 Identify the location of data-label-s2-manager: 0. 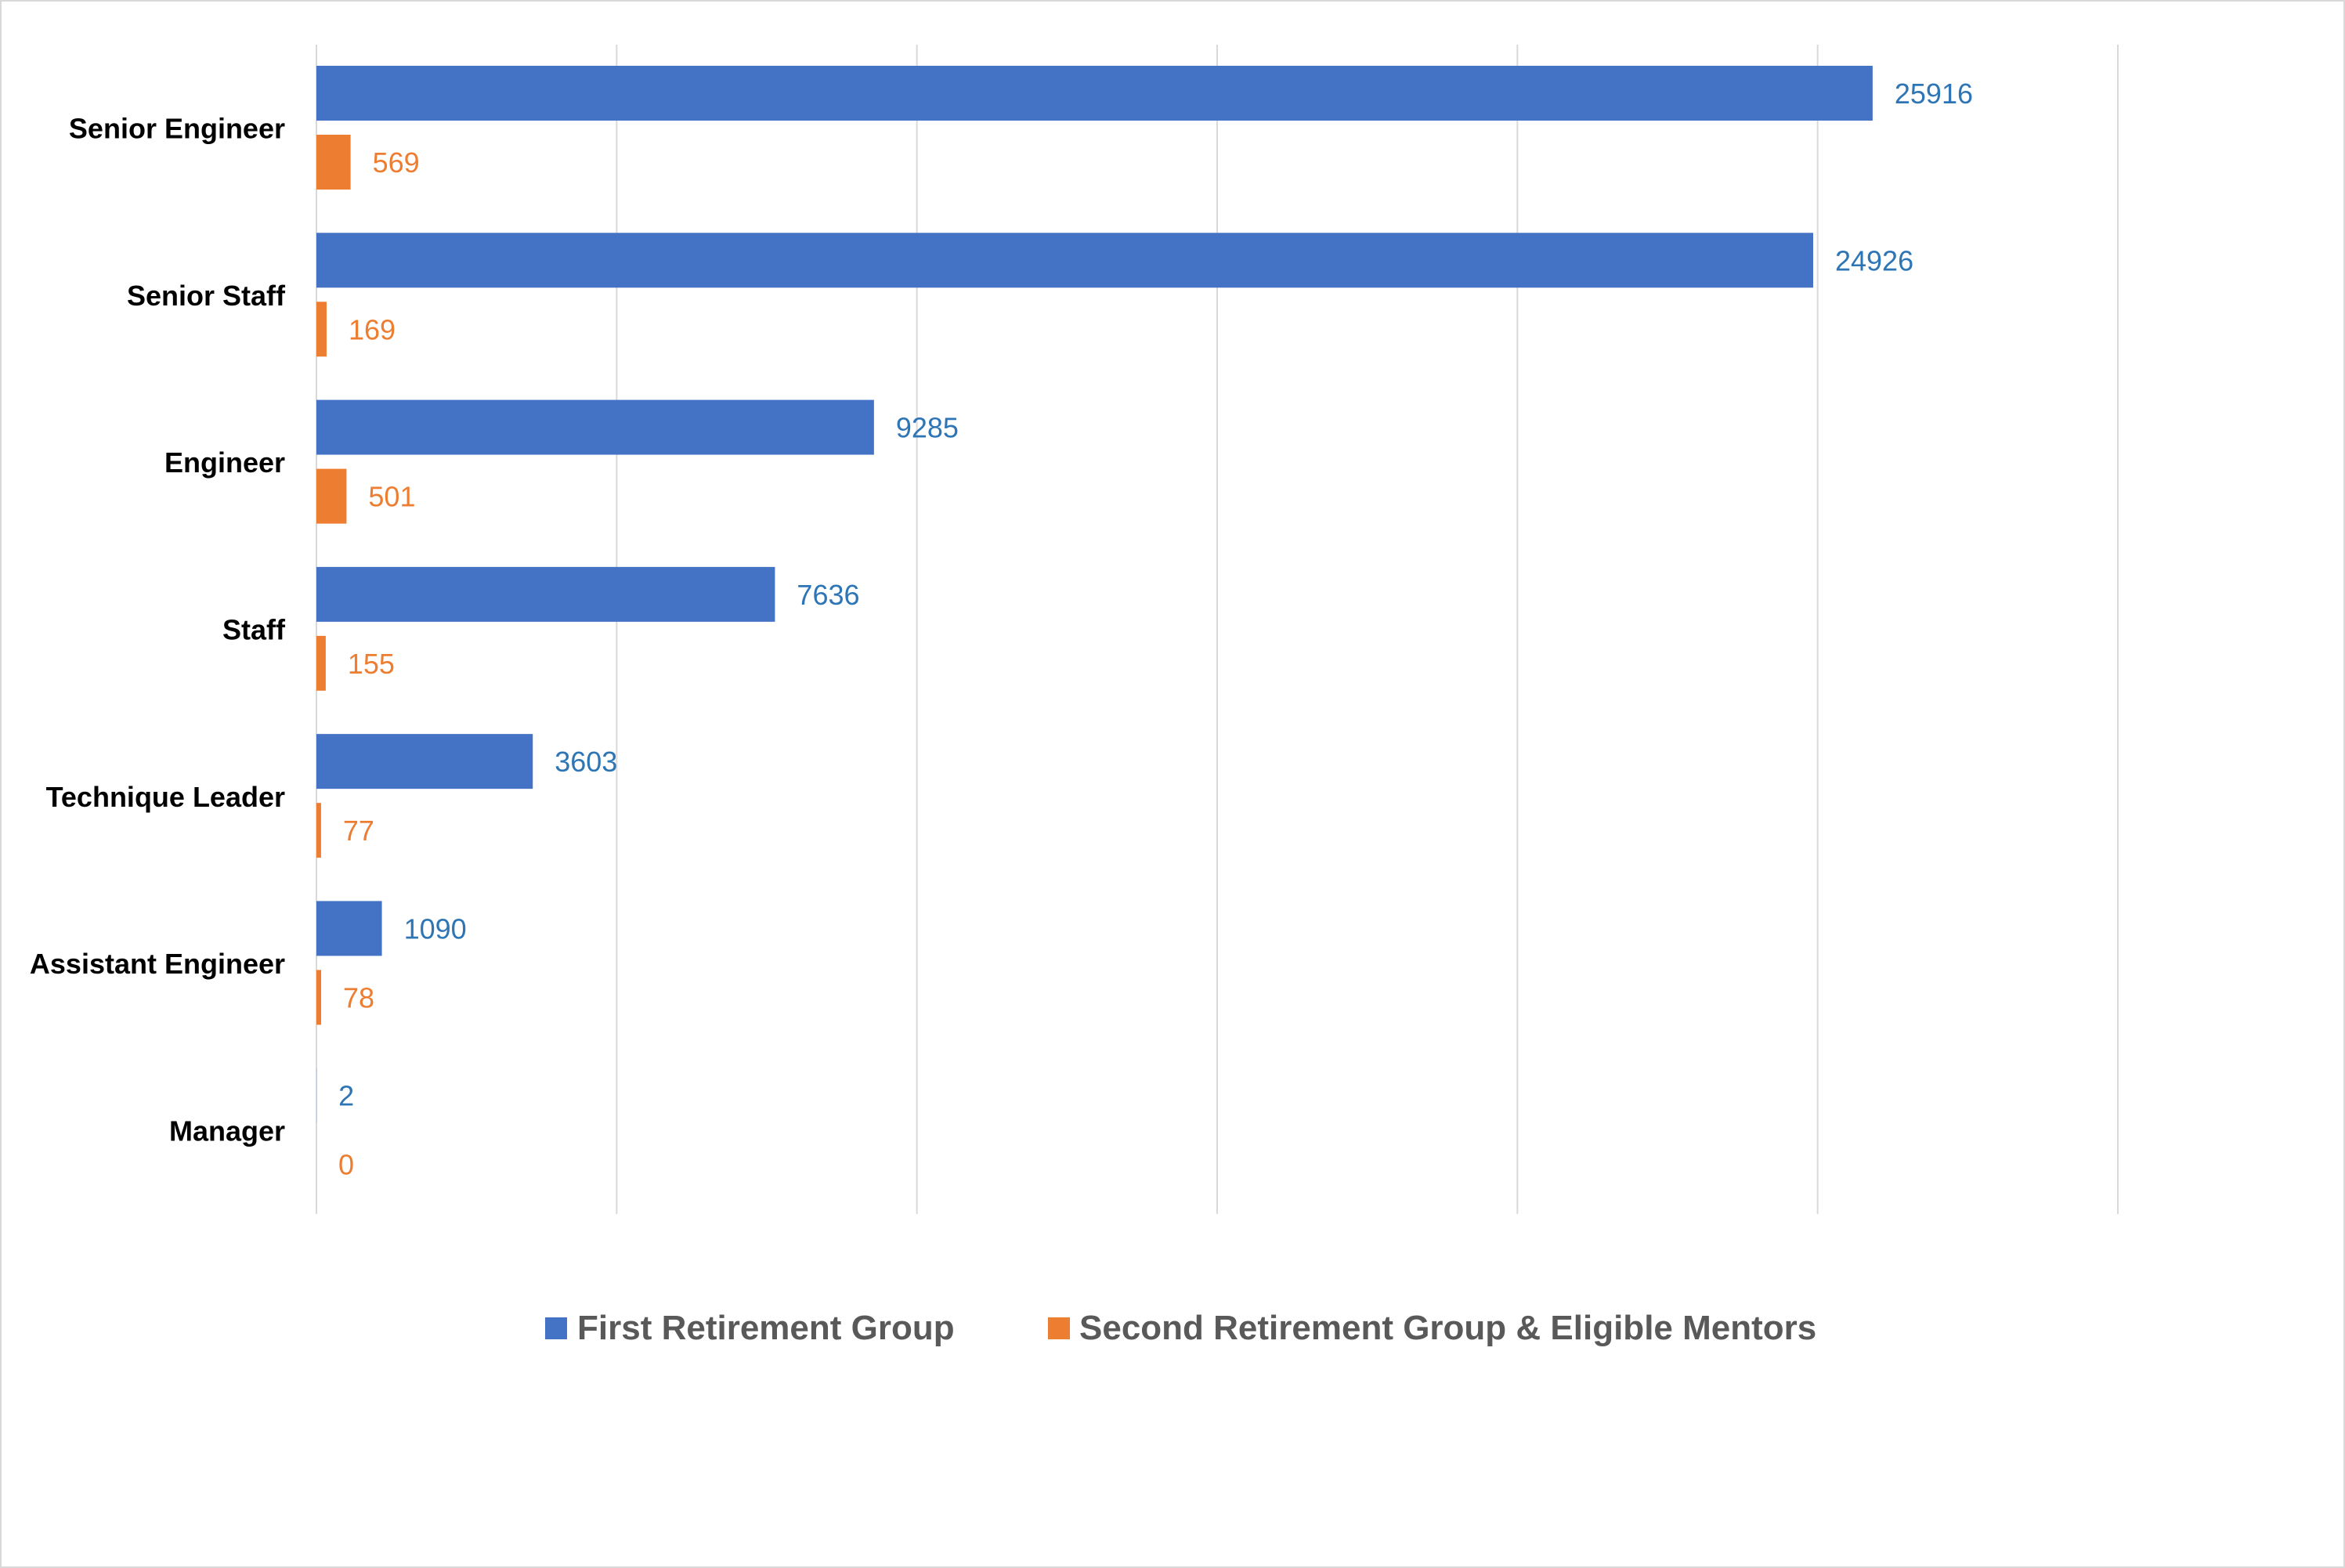
(346, 1165).